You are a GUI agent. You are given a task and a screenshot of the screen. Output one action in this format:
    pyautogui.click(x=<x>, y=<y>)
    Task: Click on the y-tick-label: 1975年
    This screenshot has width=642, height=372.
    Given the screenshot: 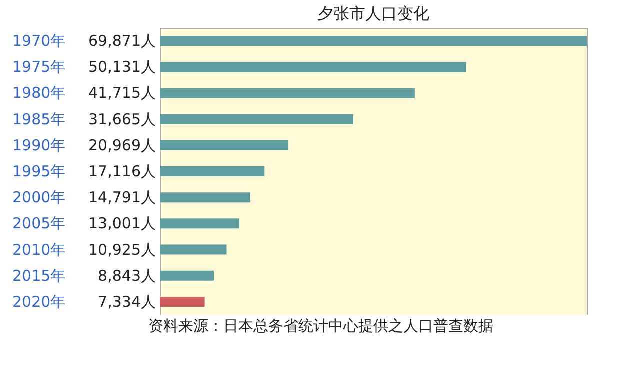 What is the action you would take?
    pyautogui.click(x=39, y=67)
    